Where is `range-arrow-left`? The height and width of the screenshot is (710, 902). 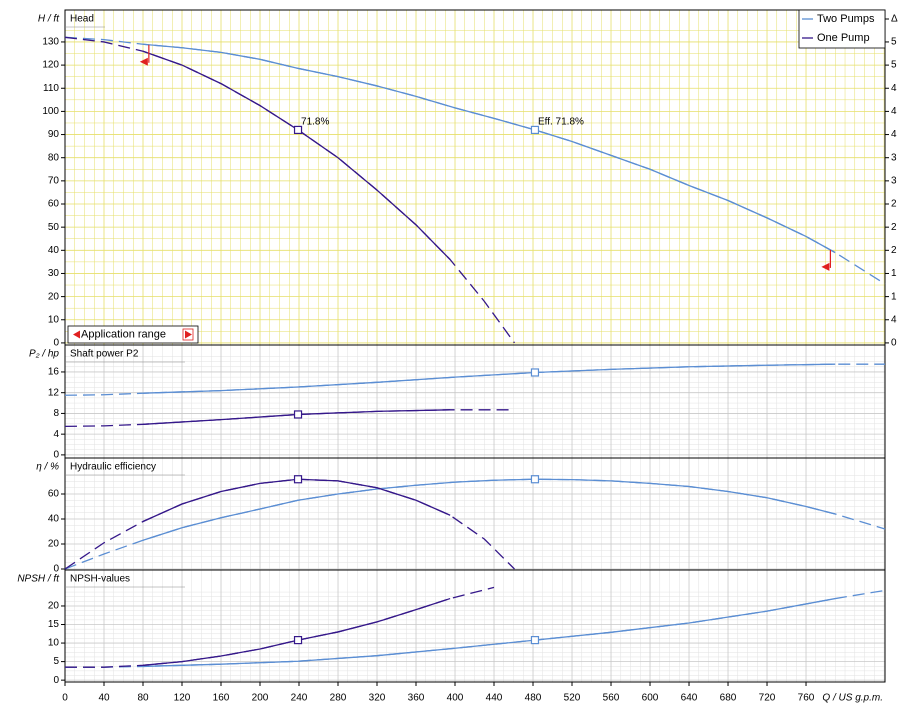
range-arrow-left is located at coordinates (76, 334).